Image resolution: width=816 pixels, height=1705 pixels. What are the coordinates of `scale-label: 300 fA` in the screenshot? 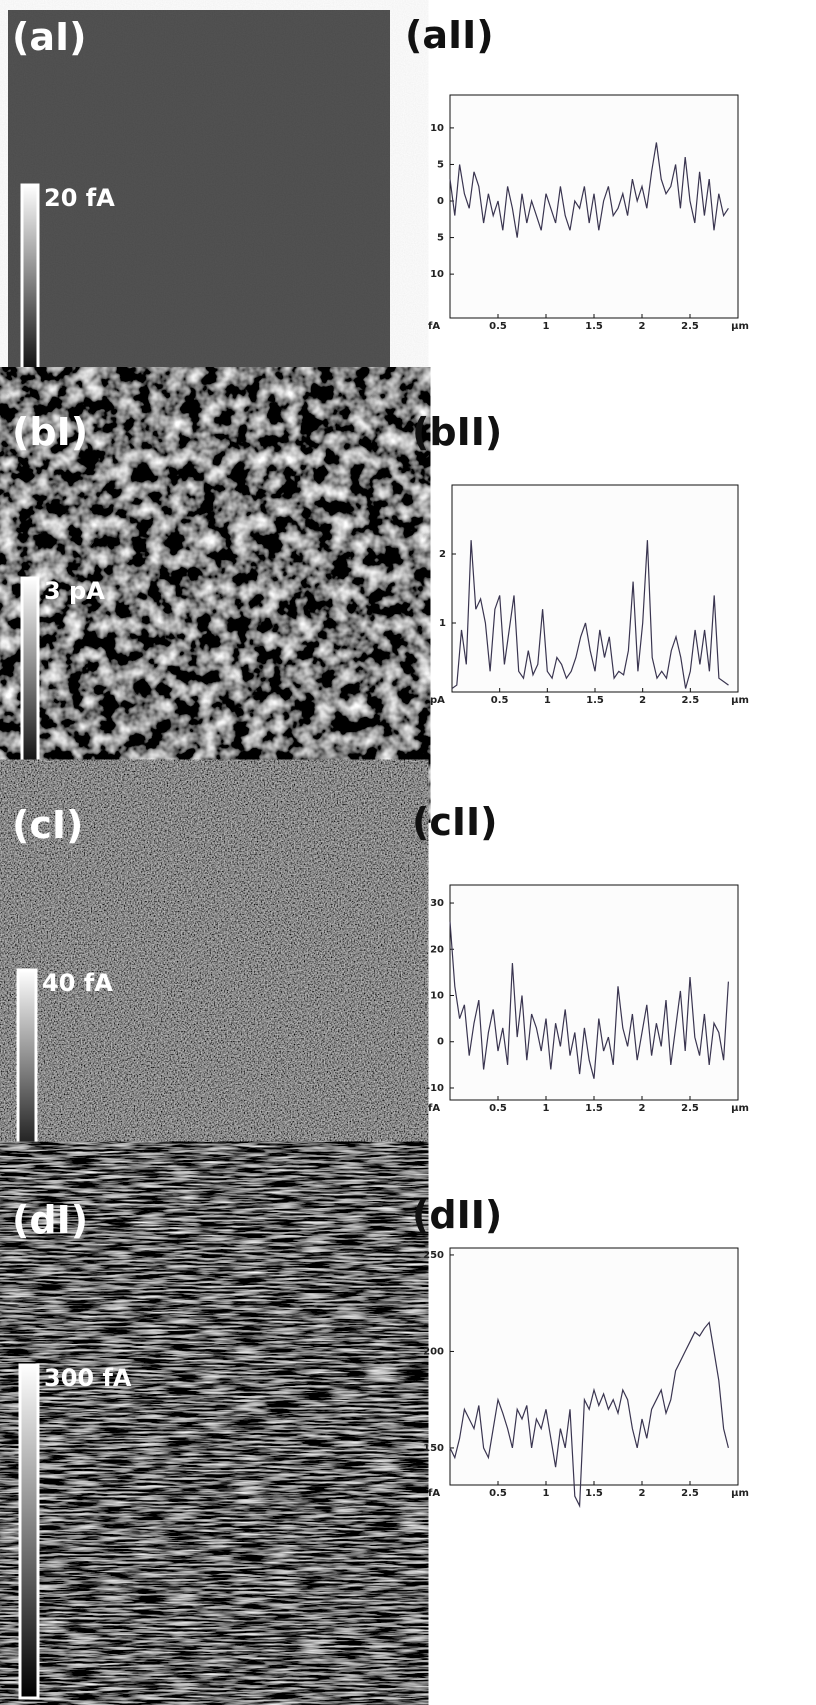 It's located at (88, 1378).